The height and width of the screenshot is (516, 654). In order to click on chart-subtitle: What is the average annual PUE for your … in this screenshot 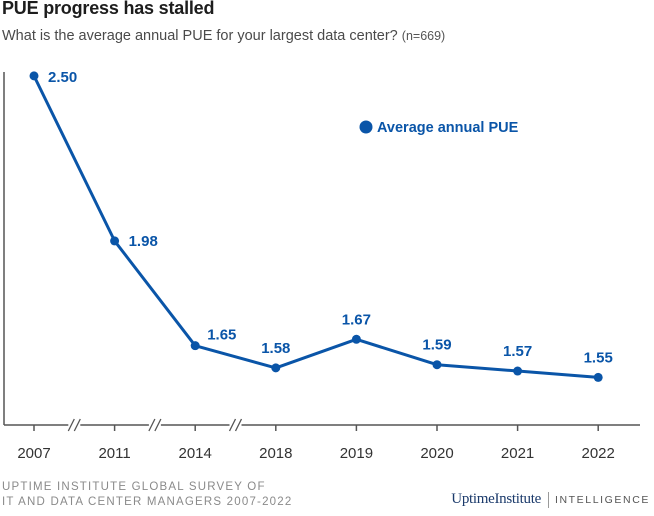, I will do `click(223, 36)`.